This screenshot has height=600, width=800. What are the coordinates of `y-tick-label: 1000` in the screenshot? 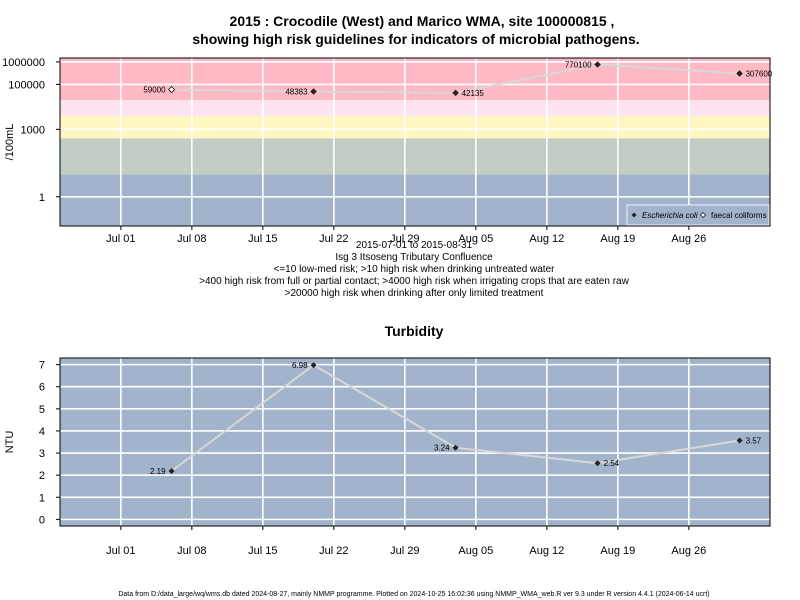 It's located at (33, 130).